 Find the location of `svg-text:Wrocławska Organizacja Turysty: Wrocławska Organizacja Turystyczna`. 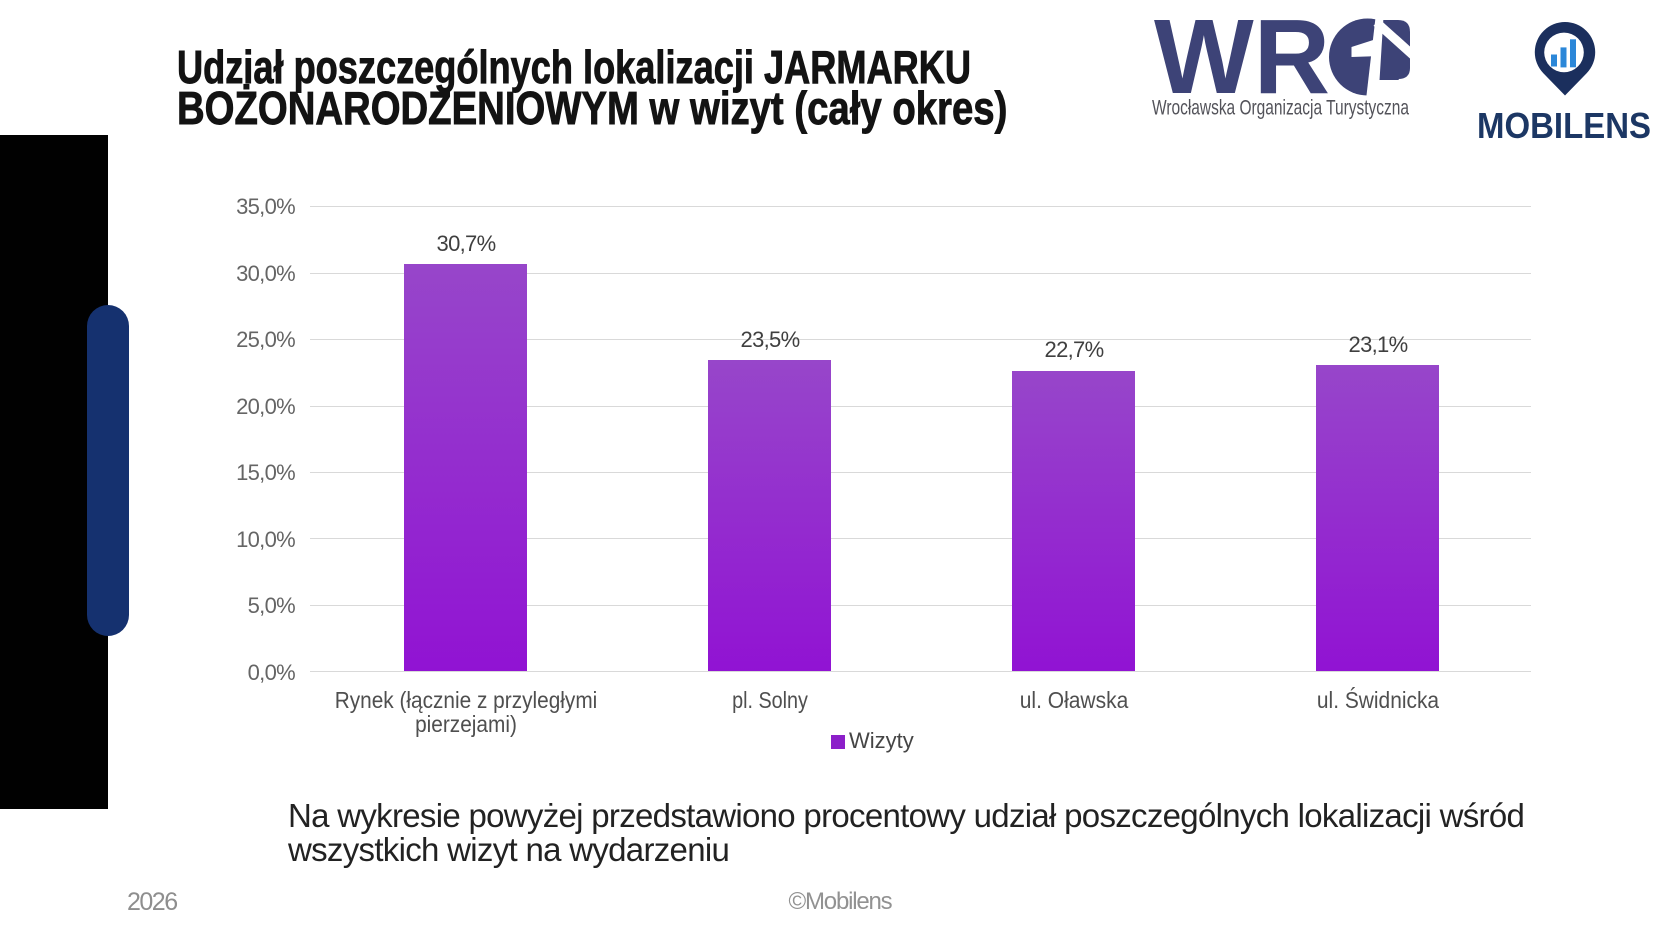

svg-text:Wrocławska Organizacja Turysty: Wrocławska Organizacja Turystyczna is located at coordinates (1280, 107).